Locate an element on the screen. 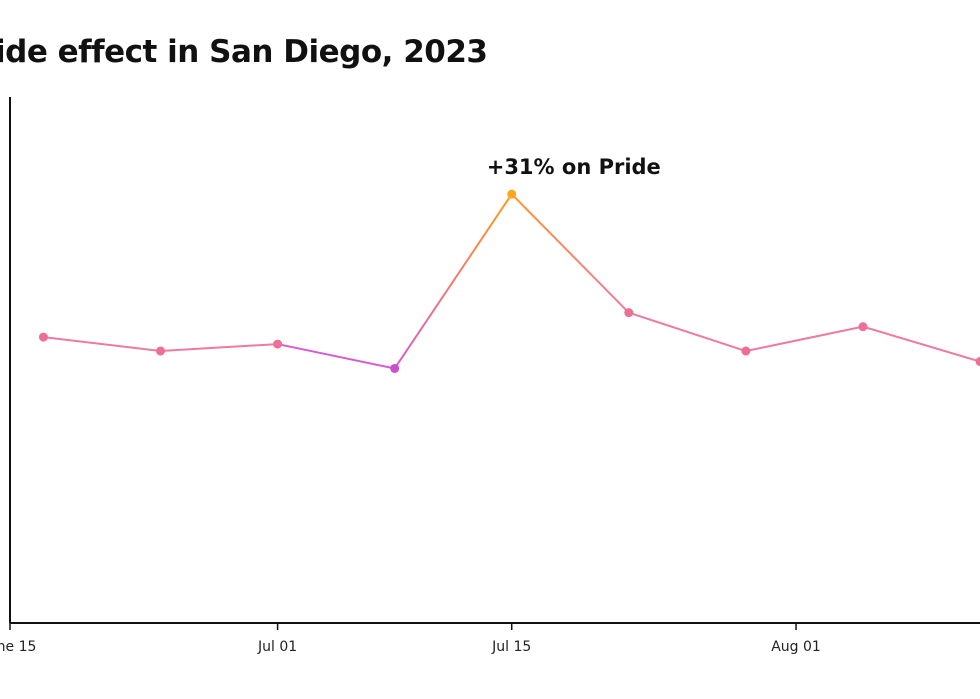  peak-annotation: +31% on Pride is located at coordinates (574, 167).